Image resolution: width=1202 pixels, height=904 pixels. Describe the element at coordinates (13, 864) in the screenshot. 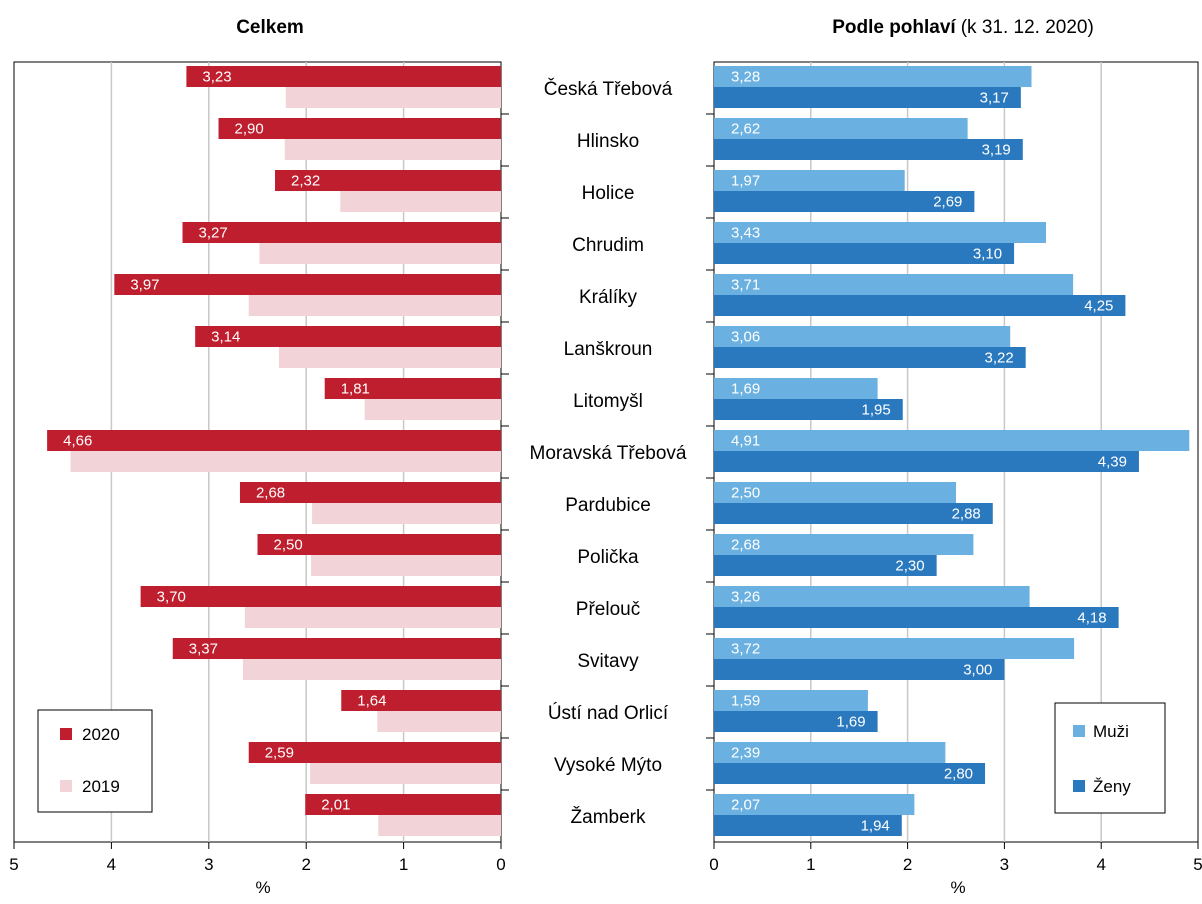

I see `left-x-tick-label: 5` at that location.